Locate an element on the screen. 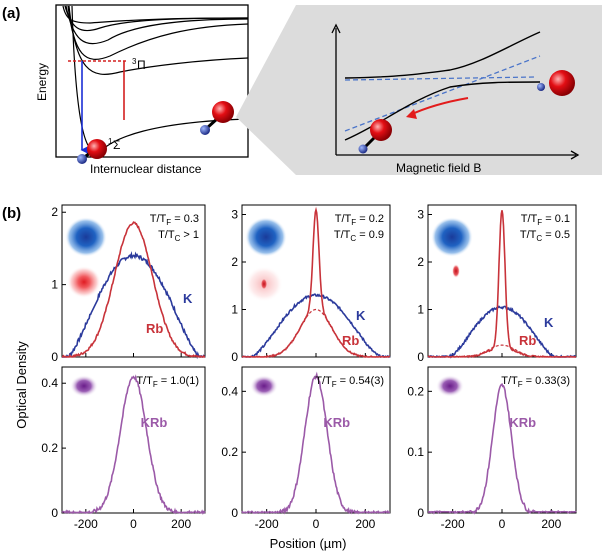  molecule-ground is located at coordinates (92, 151).